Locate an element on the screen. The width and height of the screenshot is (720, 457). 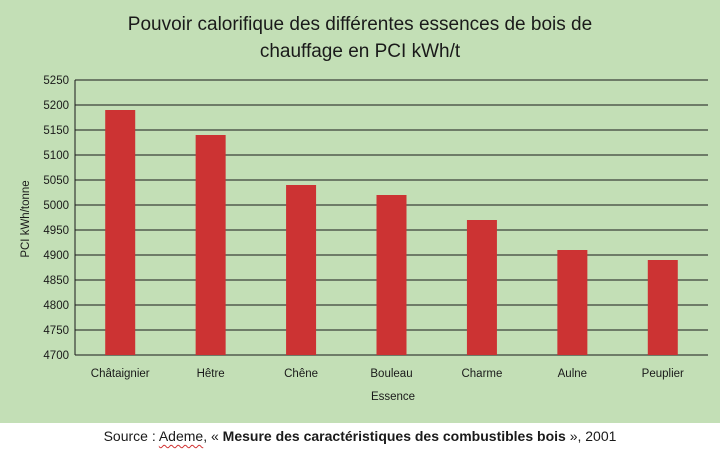
source-organisation: Ademe is located at coordinates (181, 436).